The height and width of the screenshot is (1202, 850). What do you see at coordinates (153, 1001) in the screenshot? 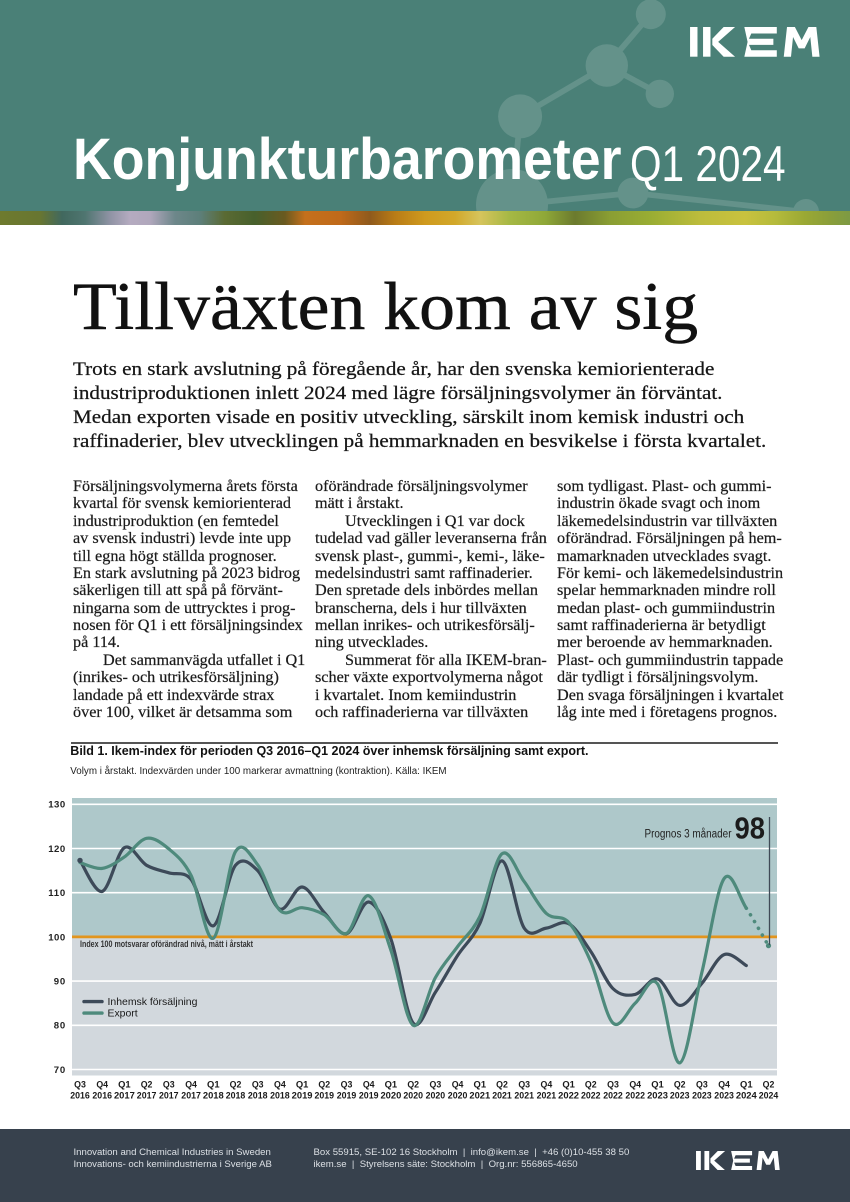
I see `svg-text: Inhemsk försäljning` at bounding box center [153, 1001].